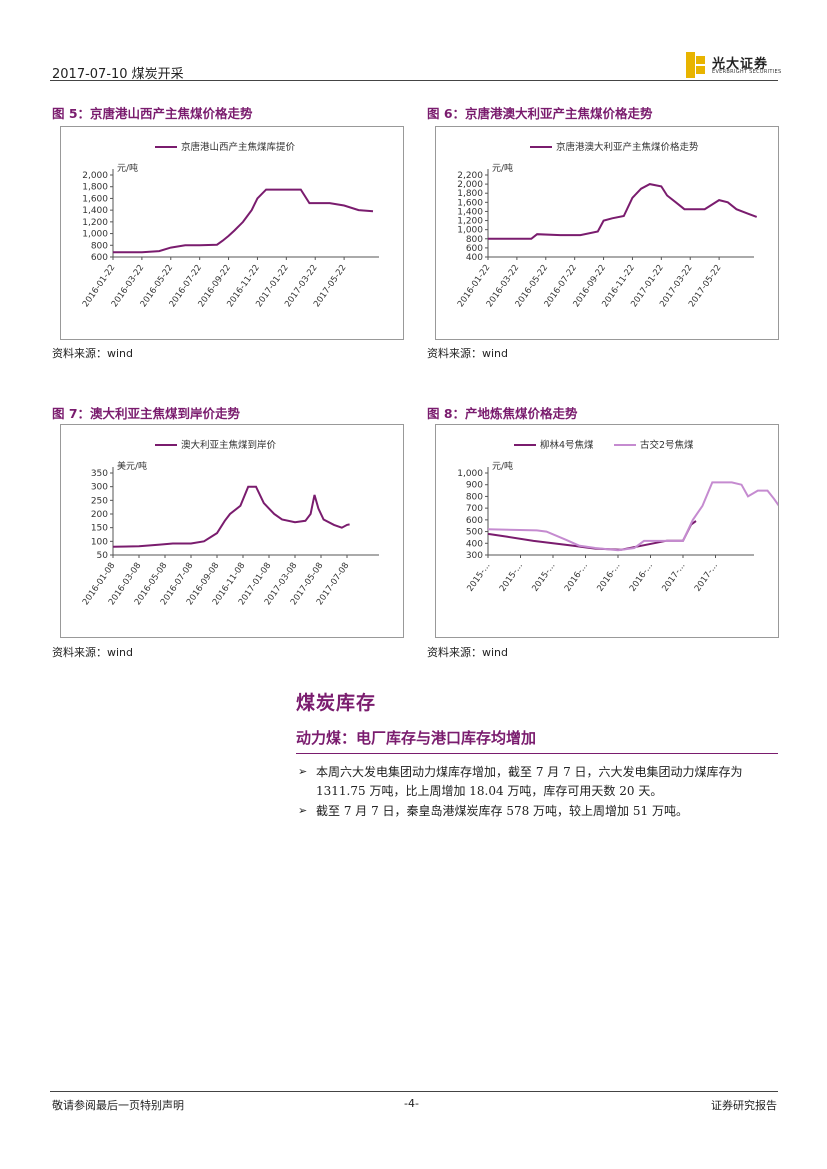  I want to click on y-tick-label: 50, so click(103, 556).